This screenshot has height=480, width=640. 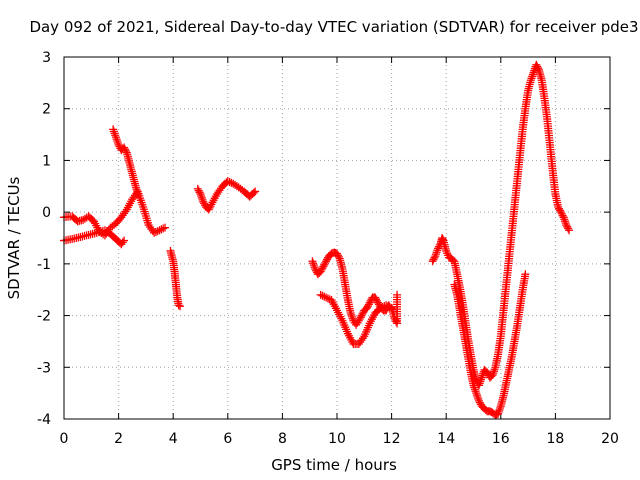 What do you see at coordinates (173, 439) in the screenshot?
I see `x-tick-label: 4` at bounding box center [173, 439].